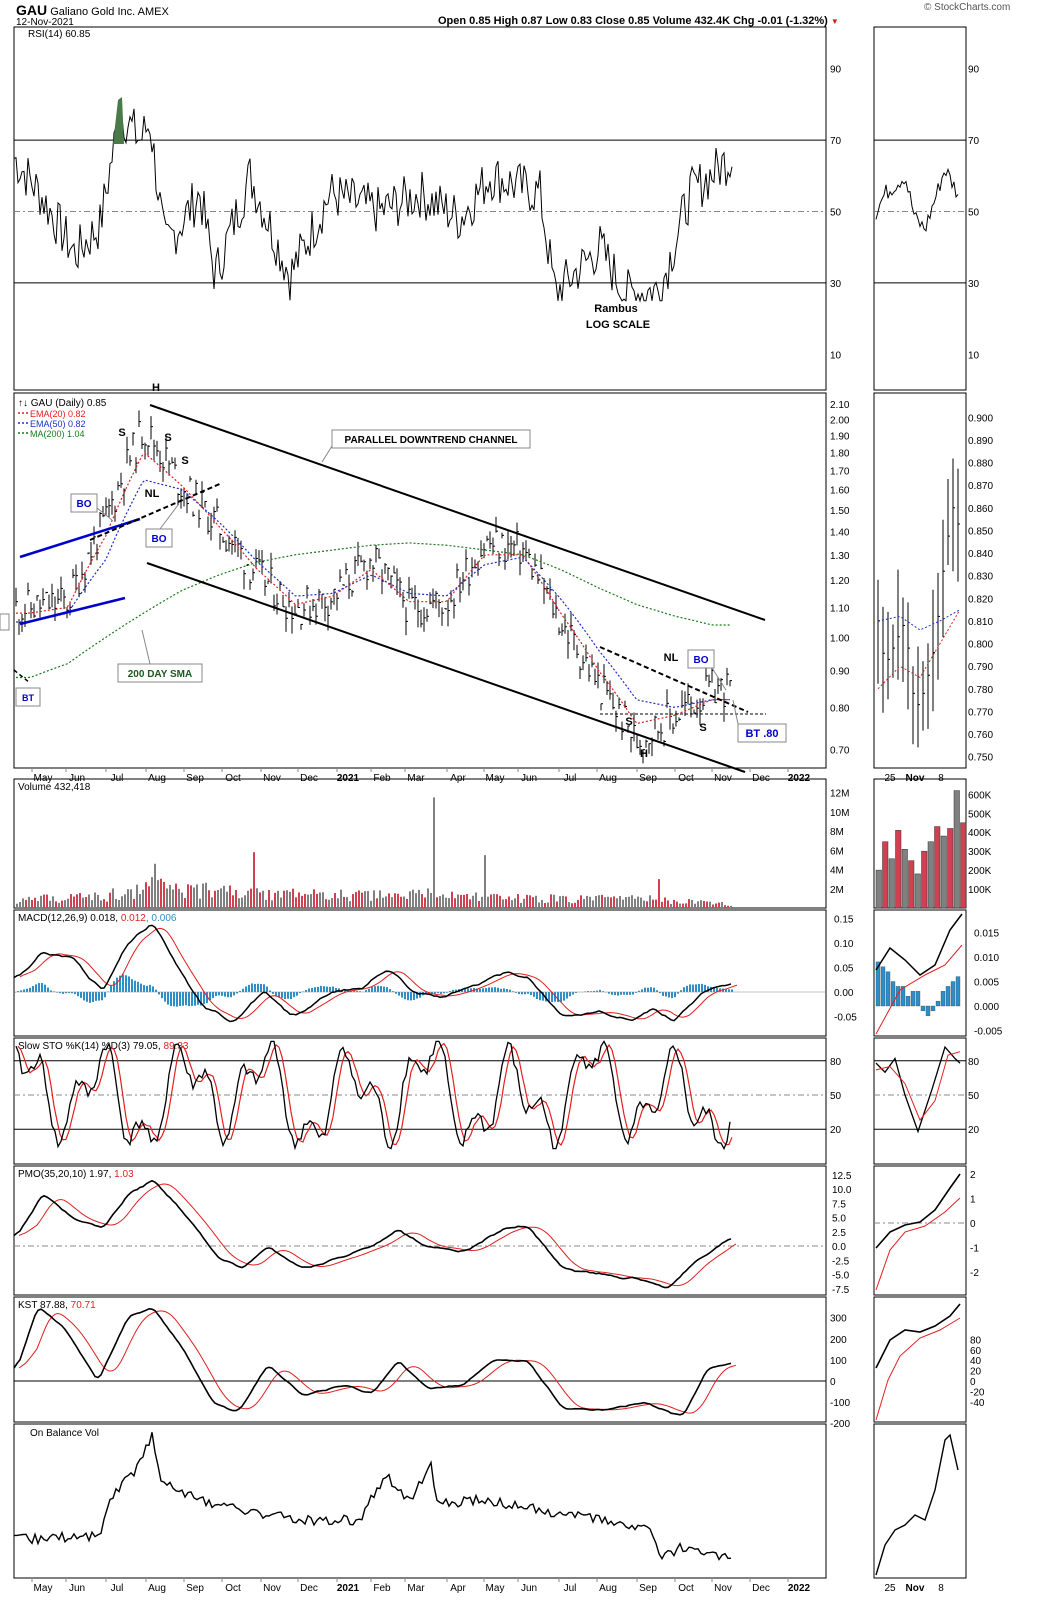 This screenshot has width=1050, height=1623. What do you see at coordinates (420, 1230) in the screenshot?
I see `pmo-panel-frame` at bounding box center [420, 1230].